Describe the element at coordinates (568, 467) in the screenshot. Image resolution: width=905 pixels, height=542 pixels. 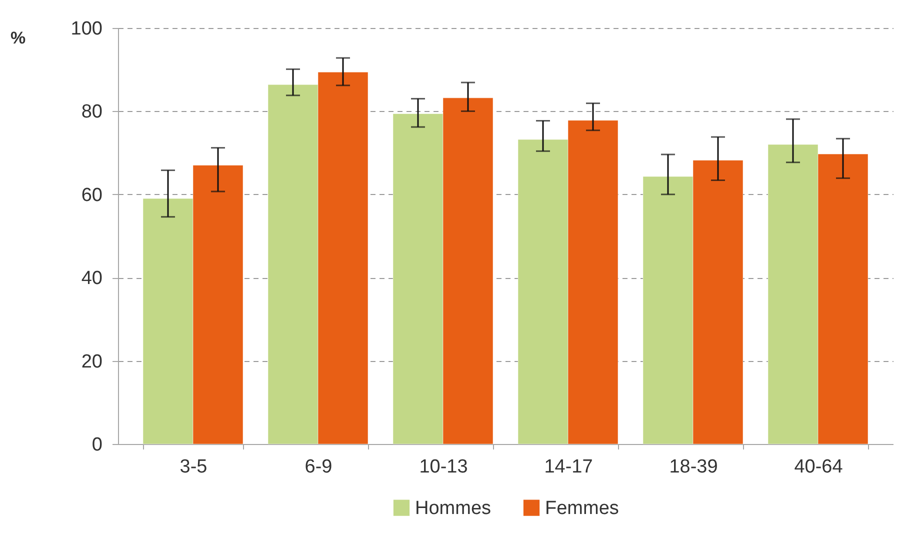
I see `x-tick-label: 14-17` at that location.